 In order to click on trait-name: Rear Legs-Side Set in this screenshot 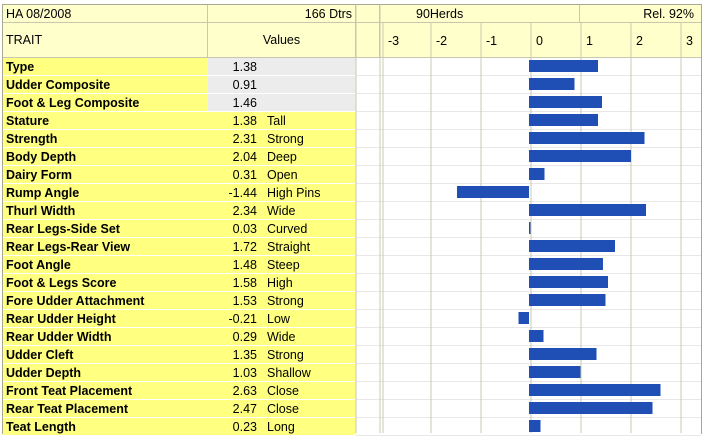, I will do `click(105, 229)`.